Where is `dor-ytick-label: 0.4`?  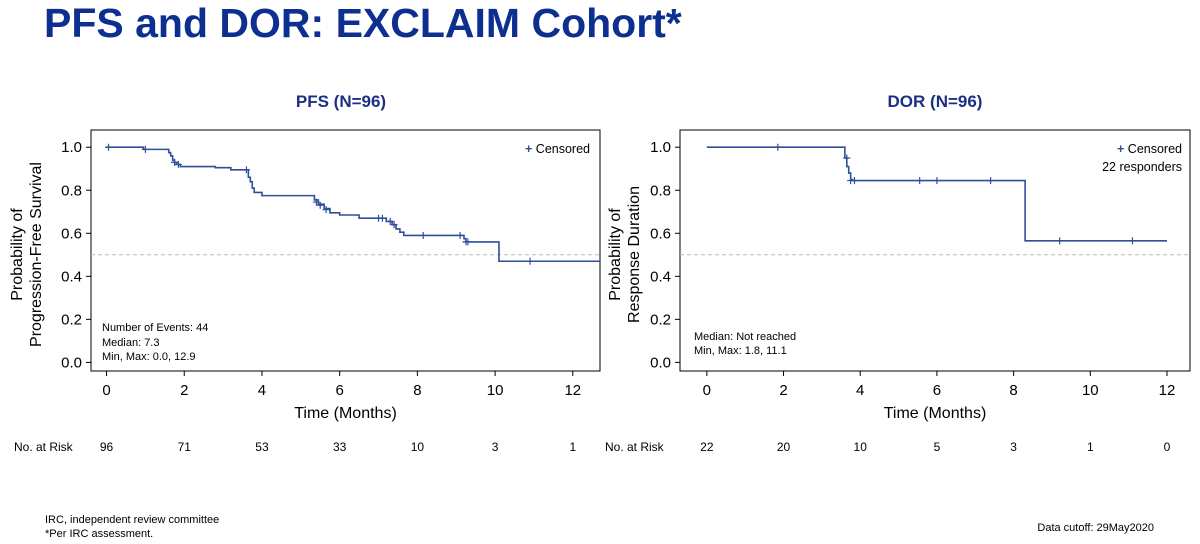
dor-ytick-label: 0.4 is located at coordinates (660, 276).